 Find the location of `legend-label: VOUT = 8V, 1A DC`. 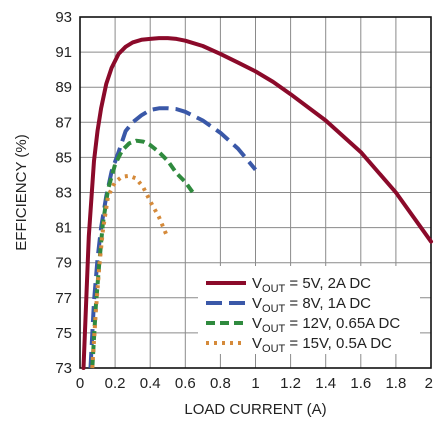

legend-label: VOUT = 8V, 1A DC is located at coordinates (311, 305).